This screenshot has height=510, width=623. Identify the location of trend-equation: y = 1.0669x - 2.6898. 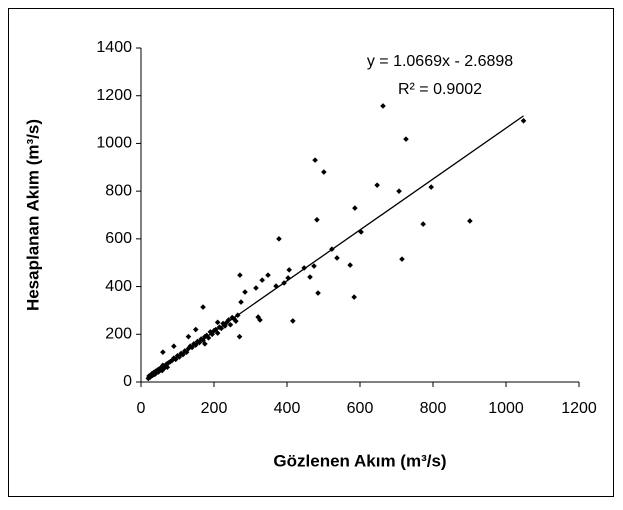
(440, 61).